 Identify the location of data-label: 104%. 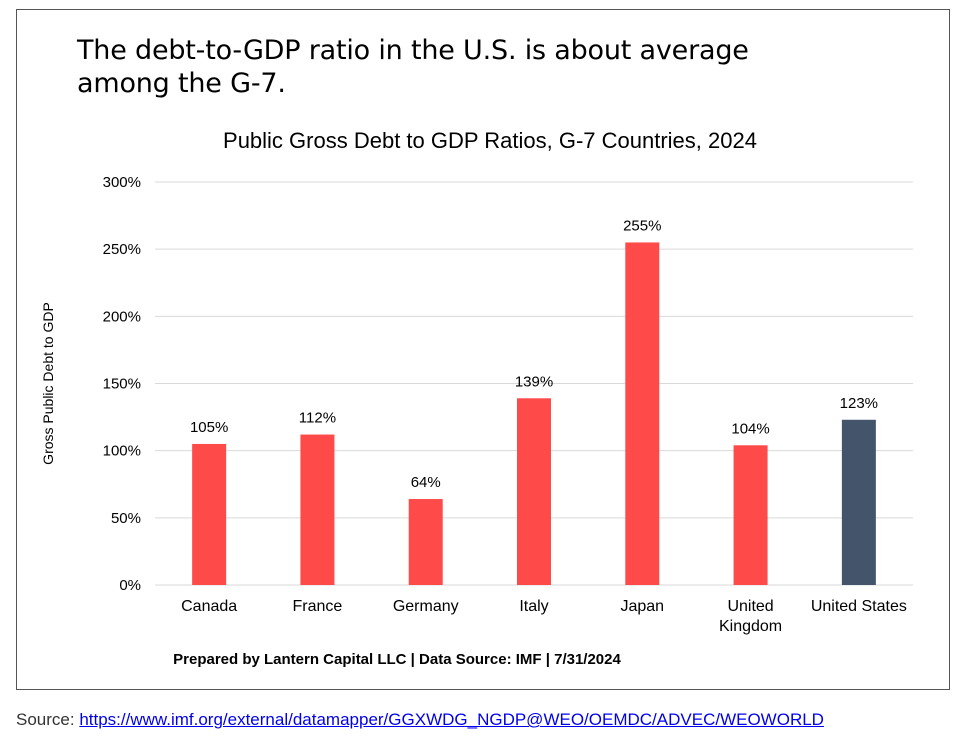
(750, 428).